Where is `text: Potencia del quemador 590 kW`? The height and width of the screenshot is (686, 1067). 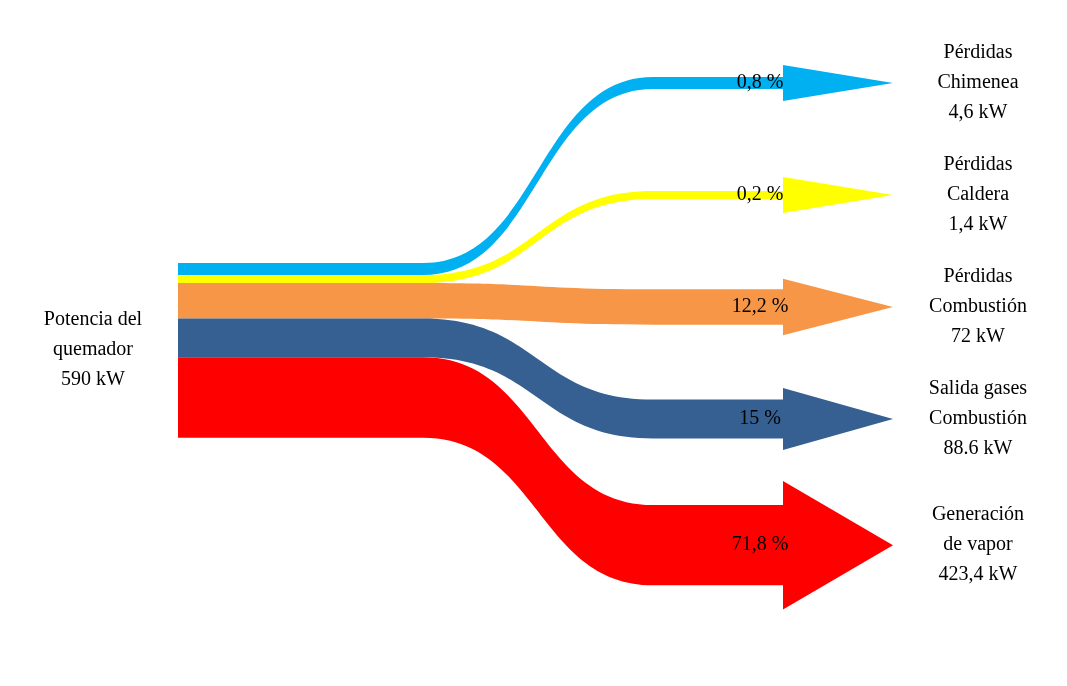 text: Potencia del quemador 590 kW is located at coordinates (93, 347).